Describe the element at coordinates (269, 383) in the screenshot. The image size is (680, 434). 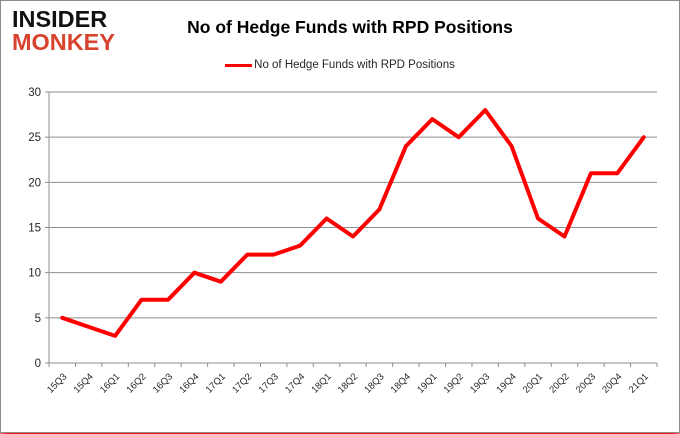
I see `x-tick-label: 17Q3` at that location.